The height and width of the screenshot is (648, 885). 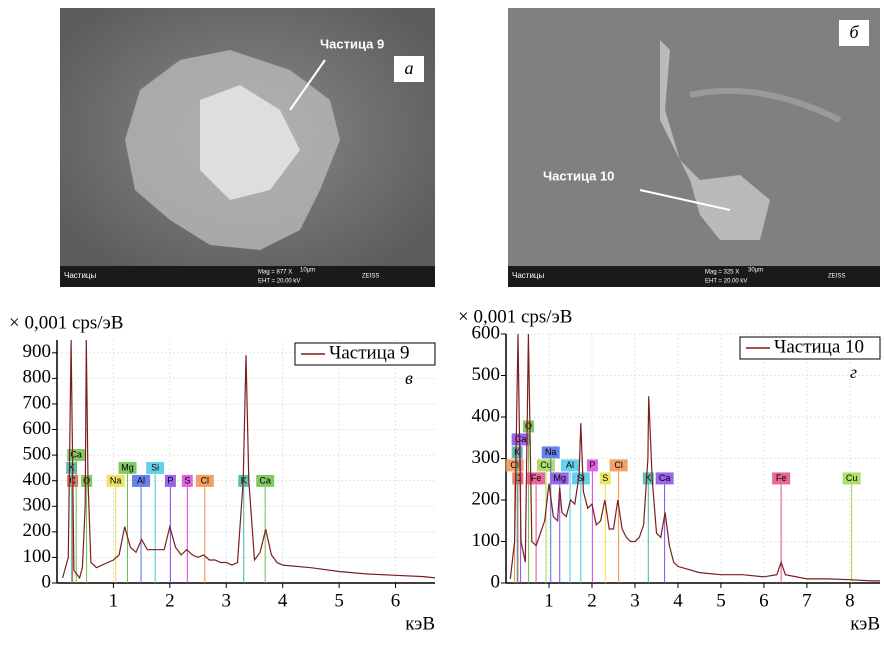 What do you see at coordinates (578, 175) in the screenshot?
I see `particle-label: Частица 10` at bounding box center [578, 175].